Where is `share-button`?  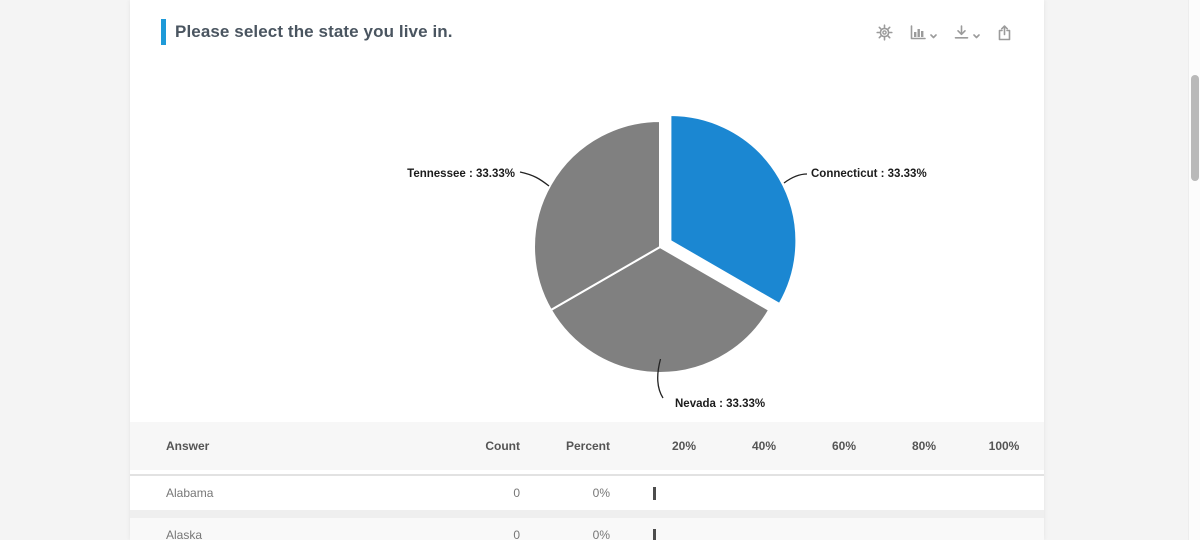 share-button is located at coordinates (1004, 32).